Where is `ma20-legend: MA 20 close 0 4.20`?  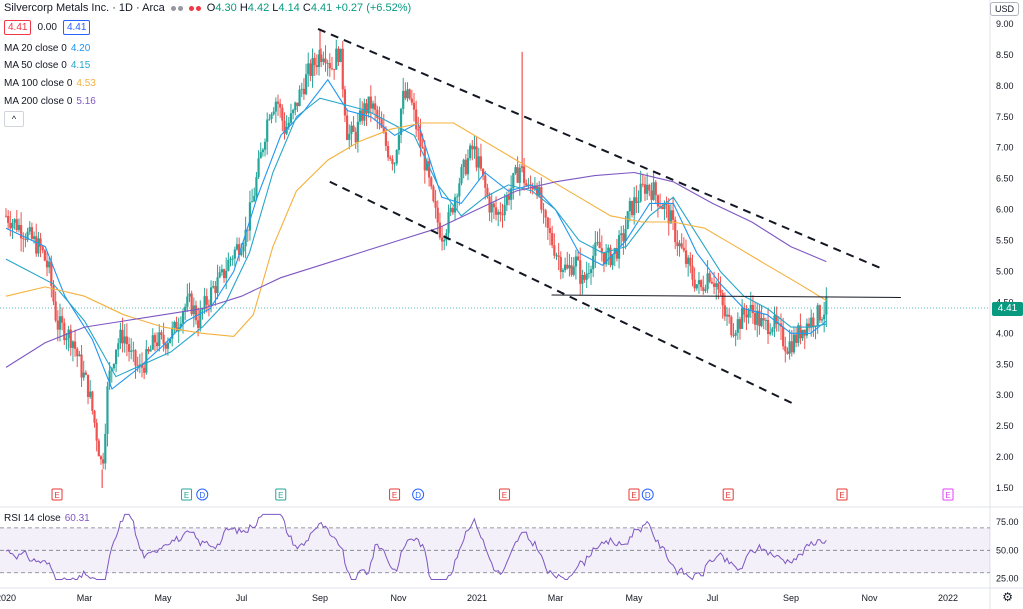 ma20-legend: MA 20 close 0 4.20 is located at coordinates (47, 48).